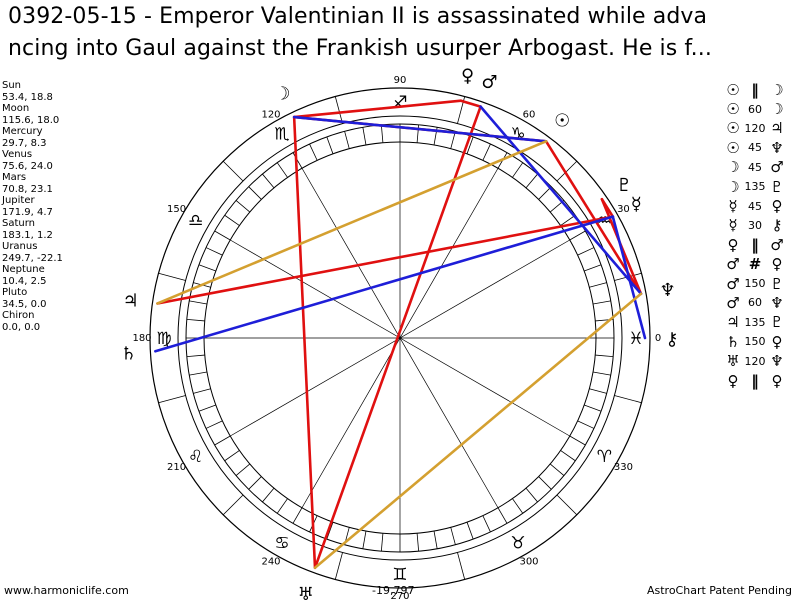  I want to click on planet-moon-icon: ☽, so click(282, 94).